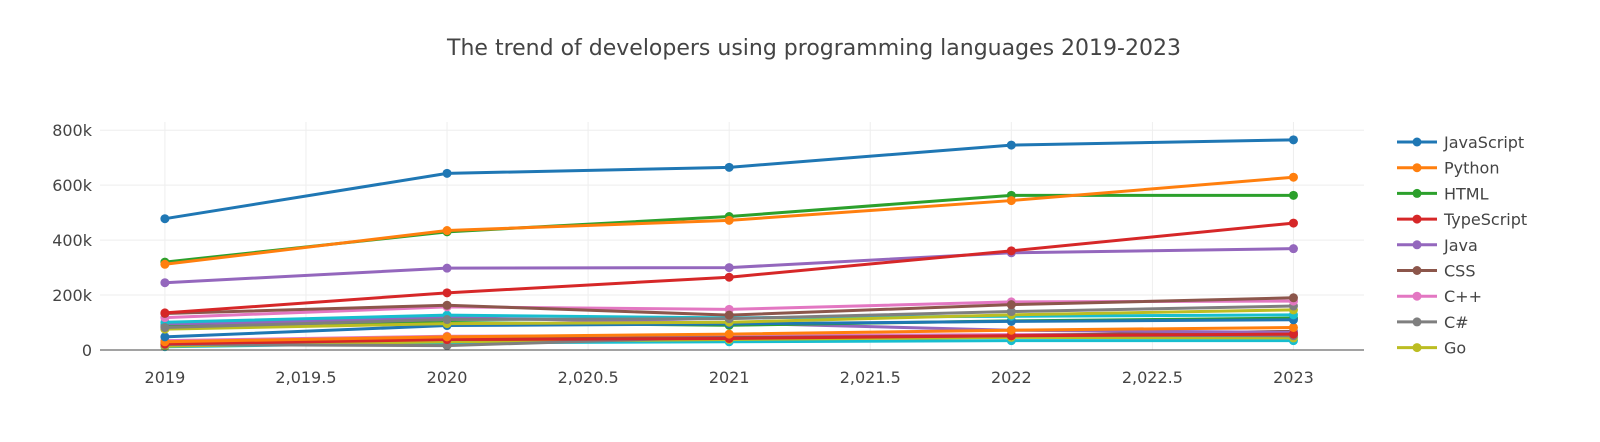 This screenshot has width=1600, height=442. Describe the element at coordinates (1436, 271) in the screenshot. I see `legend-item-css: CSS` at that location.